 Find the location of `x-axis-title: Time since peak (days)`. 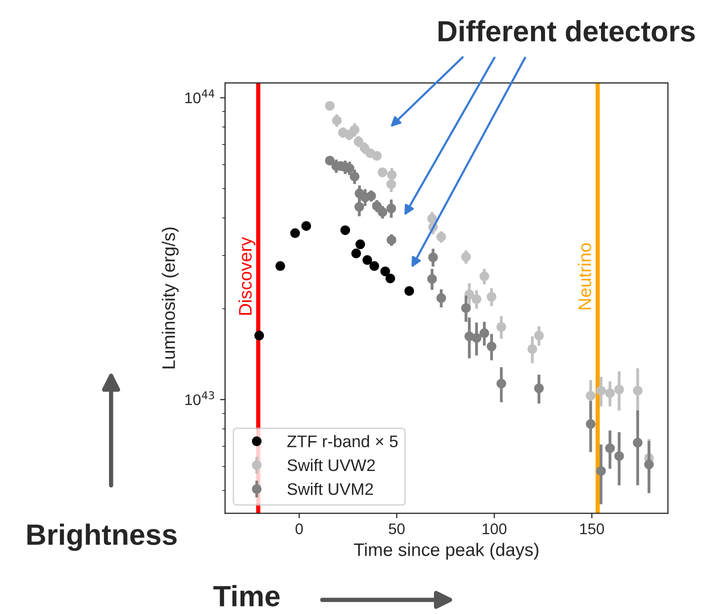

x-axis-title: Time since peak (days) is located at coordinates (446, 551).